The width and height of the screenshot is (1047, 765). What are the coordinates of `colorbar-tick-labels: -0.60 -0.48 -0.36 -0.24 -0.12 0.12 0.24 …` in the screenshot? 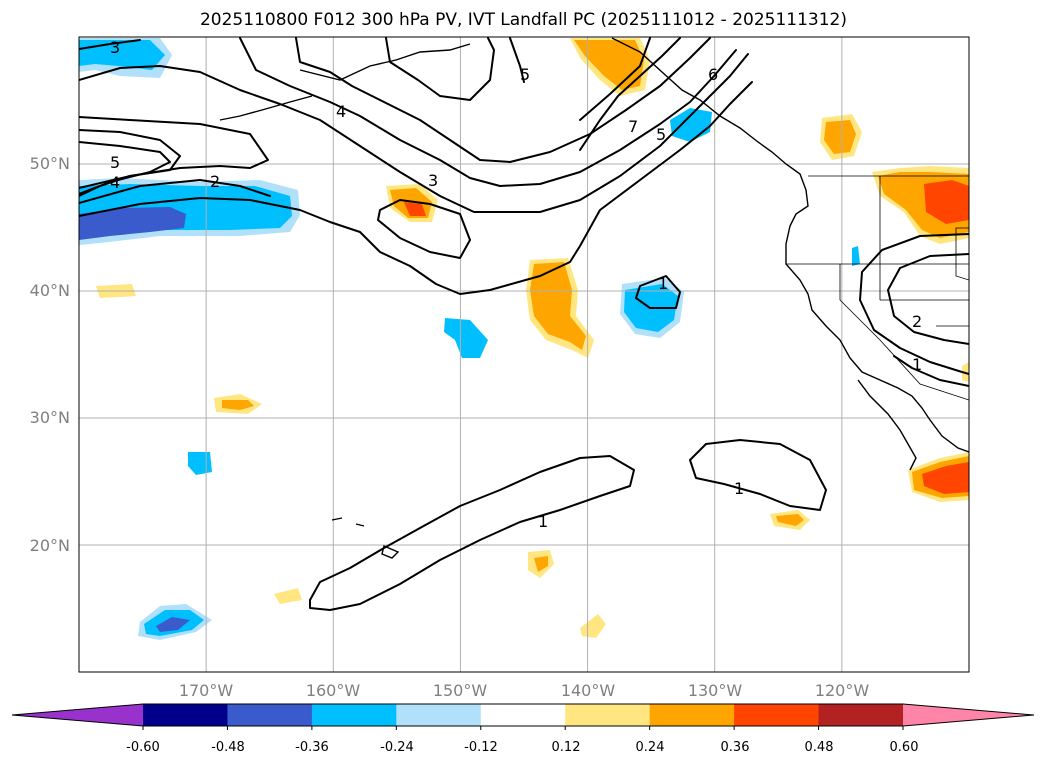 It's located at (522, 747).